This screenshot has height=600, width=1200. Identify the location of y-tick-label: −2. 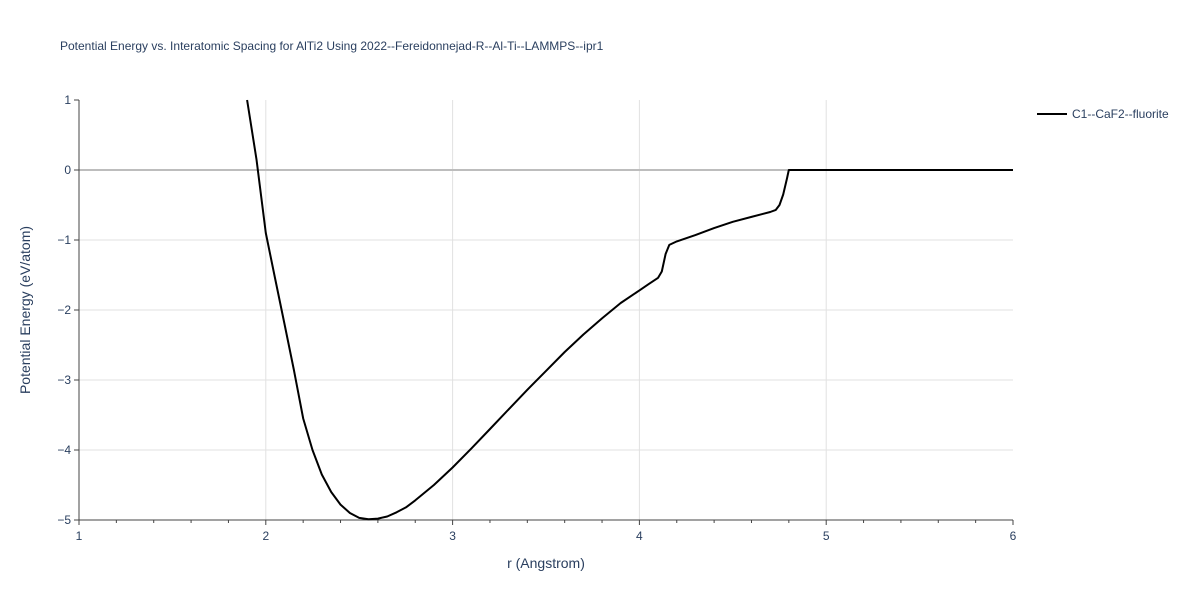
(64, 310).